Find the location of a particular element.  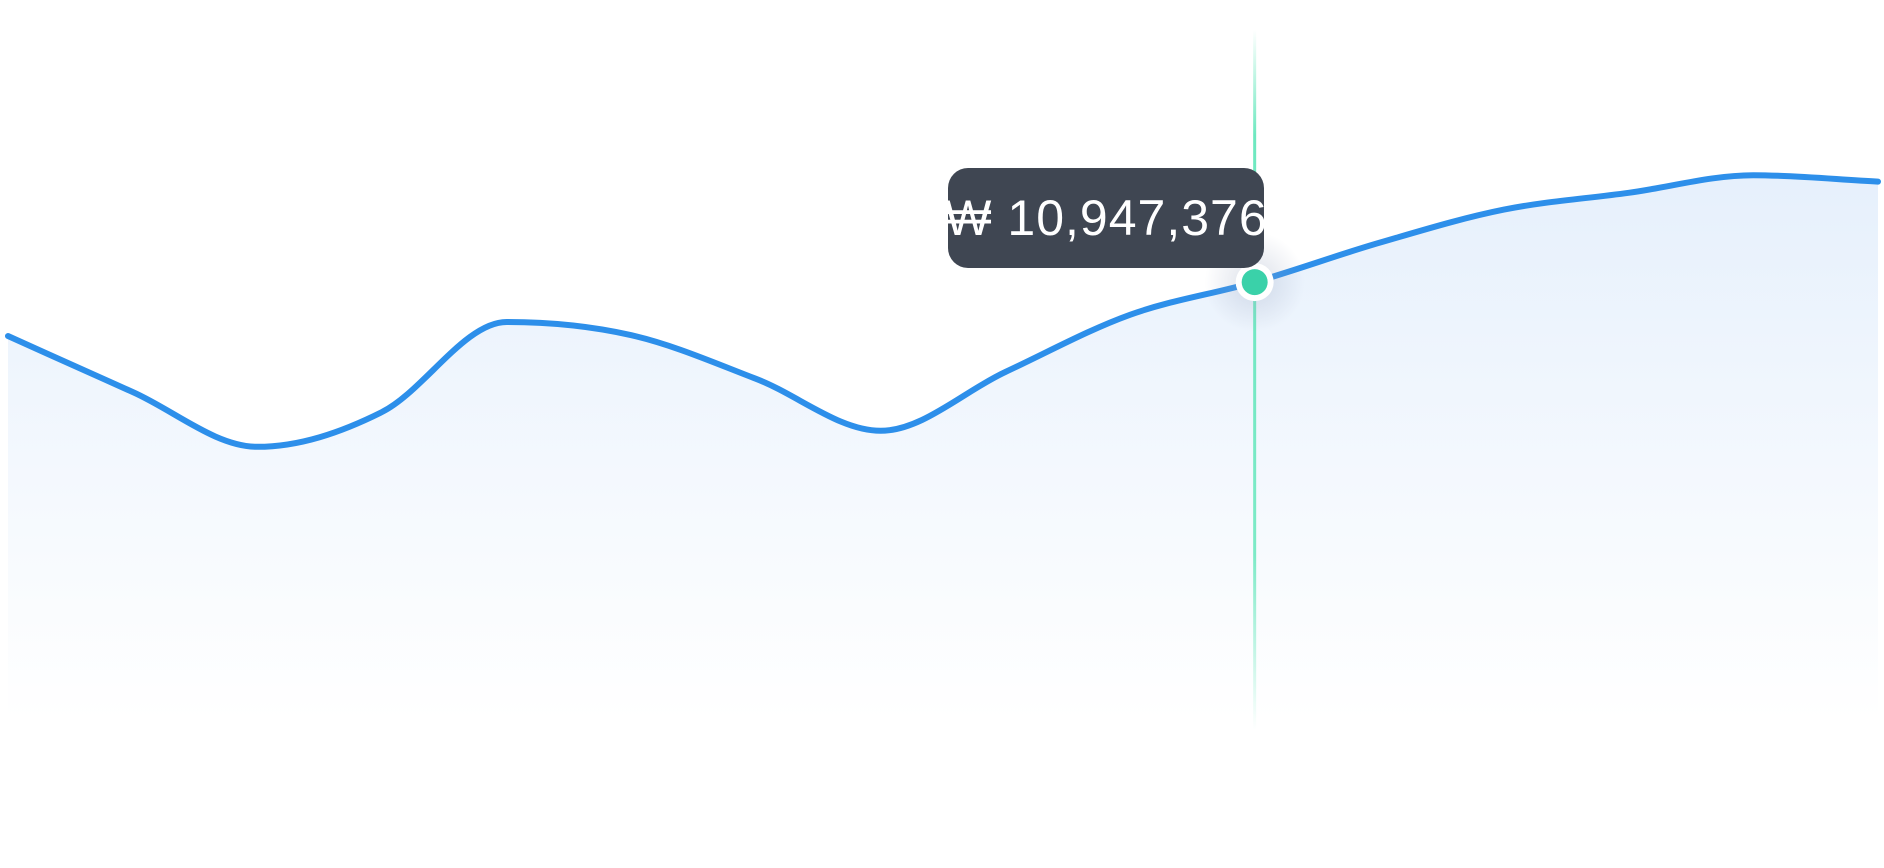

tooltip-value: ₩ 10,947,376 is located at coordinates (1106, 218).